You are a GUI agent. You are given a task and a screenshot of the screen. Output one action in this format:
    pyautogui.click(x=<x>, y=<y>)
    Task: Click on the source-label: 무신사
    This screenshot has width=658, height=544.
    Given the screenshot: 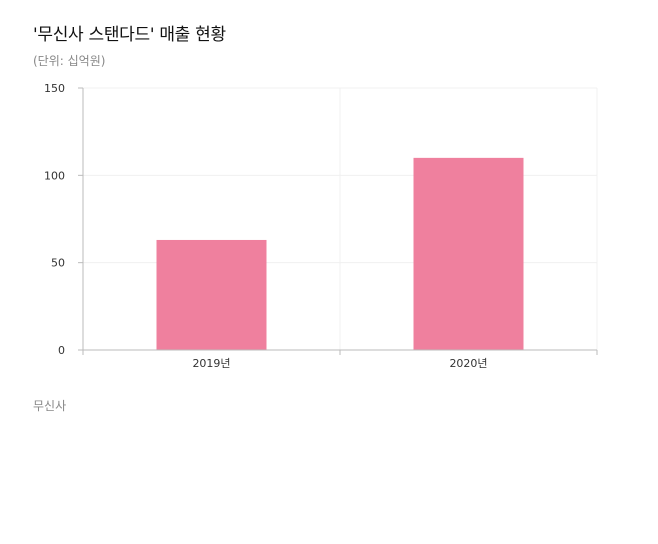 What is the action you would take?
    pyautogui.click(x=50, y=406)
    